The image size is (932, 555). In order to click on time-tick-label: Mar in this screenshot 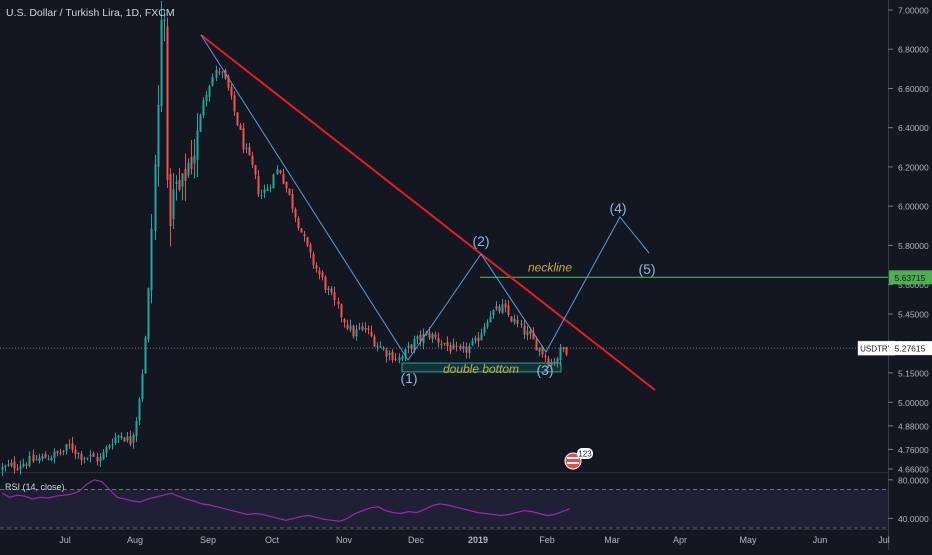, I will do `click(612, 540)`.